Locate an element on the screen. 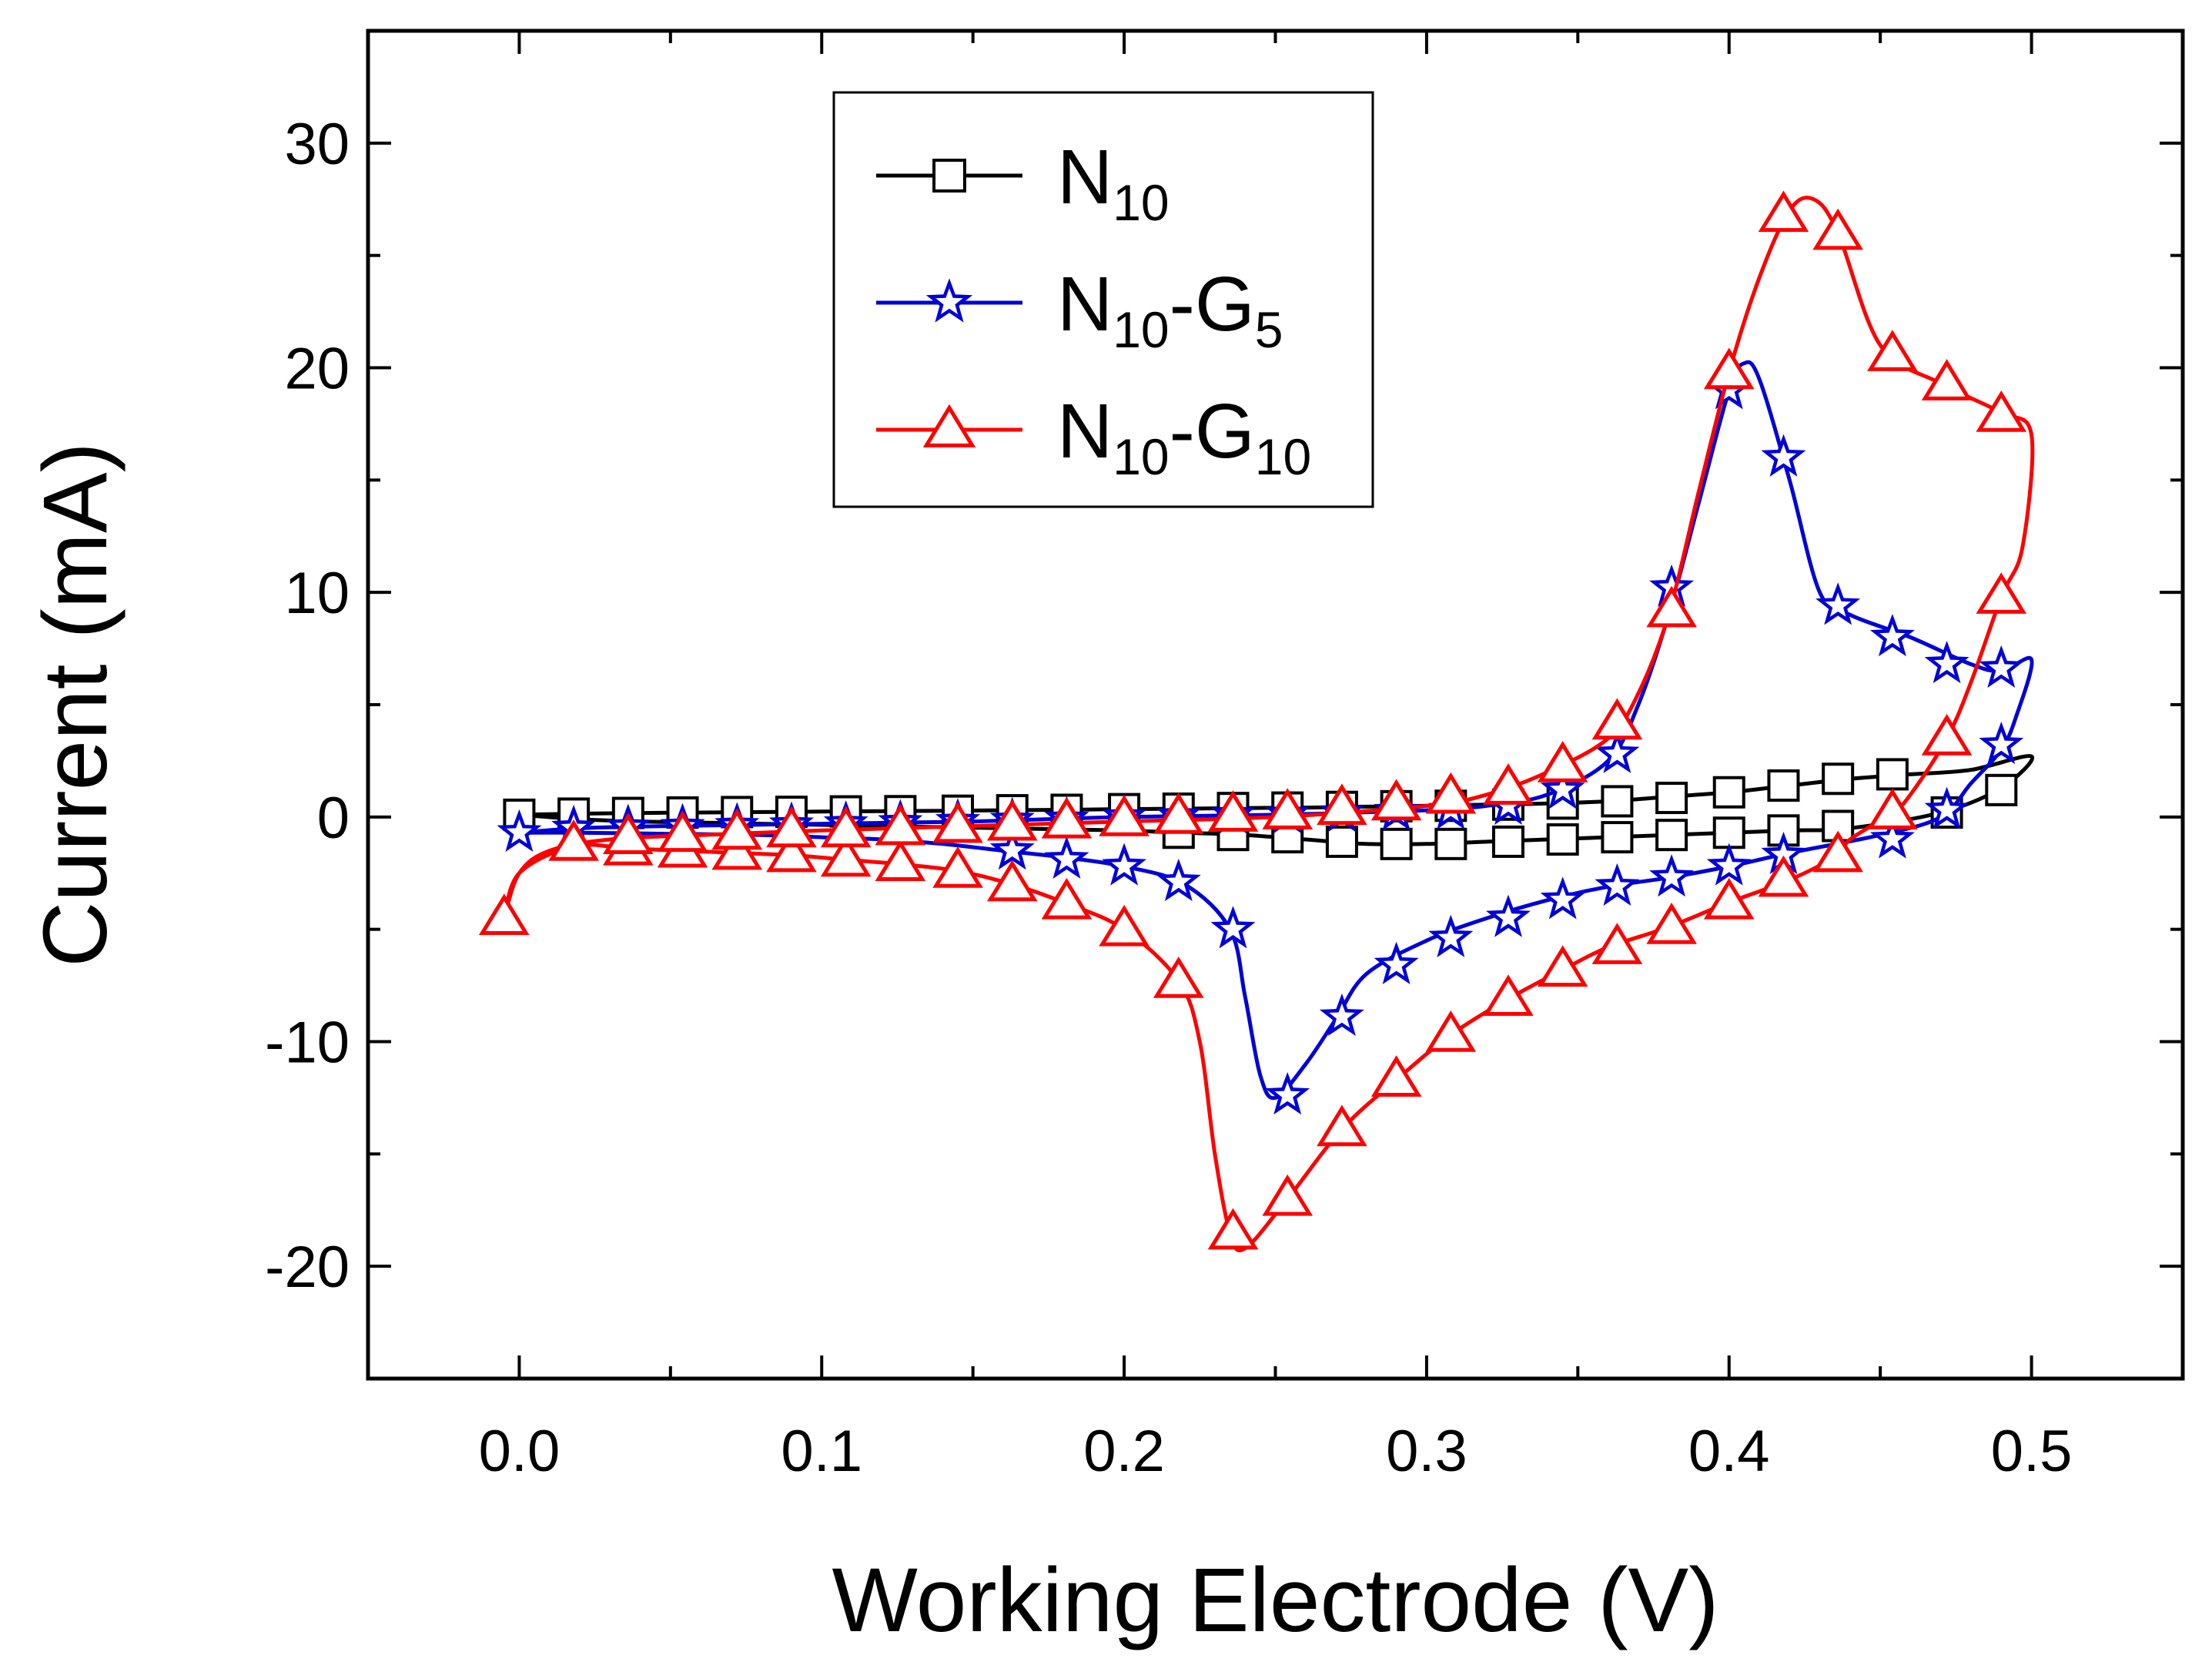 This screenshot has height=1672, width=2212. legend-box is located at coordinates (1103, 300).